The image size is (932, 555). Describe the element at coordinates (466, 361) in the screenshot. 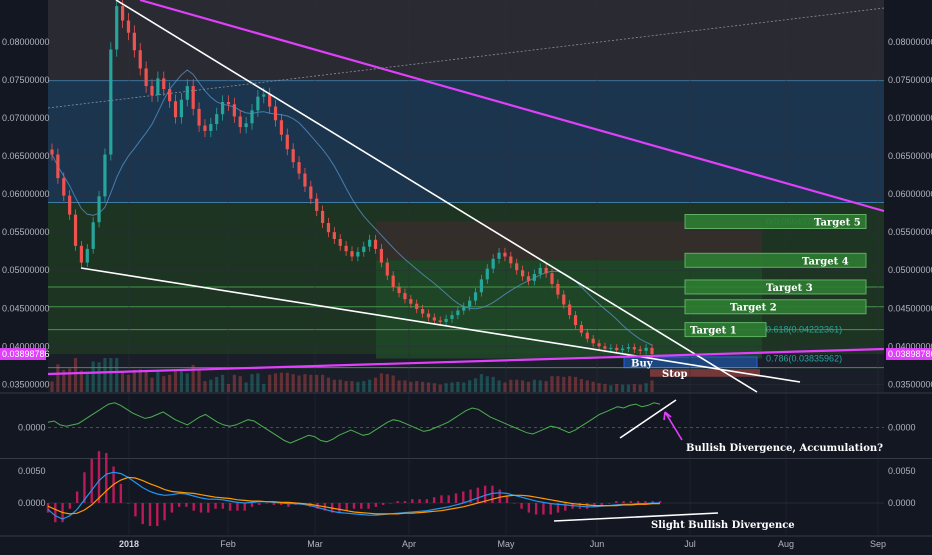

I see `trend-line` at that location.